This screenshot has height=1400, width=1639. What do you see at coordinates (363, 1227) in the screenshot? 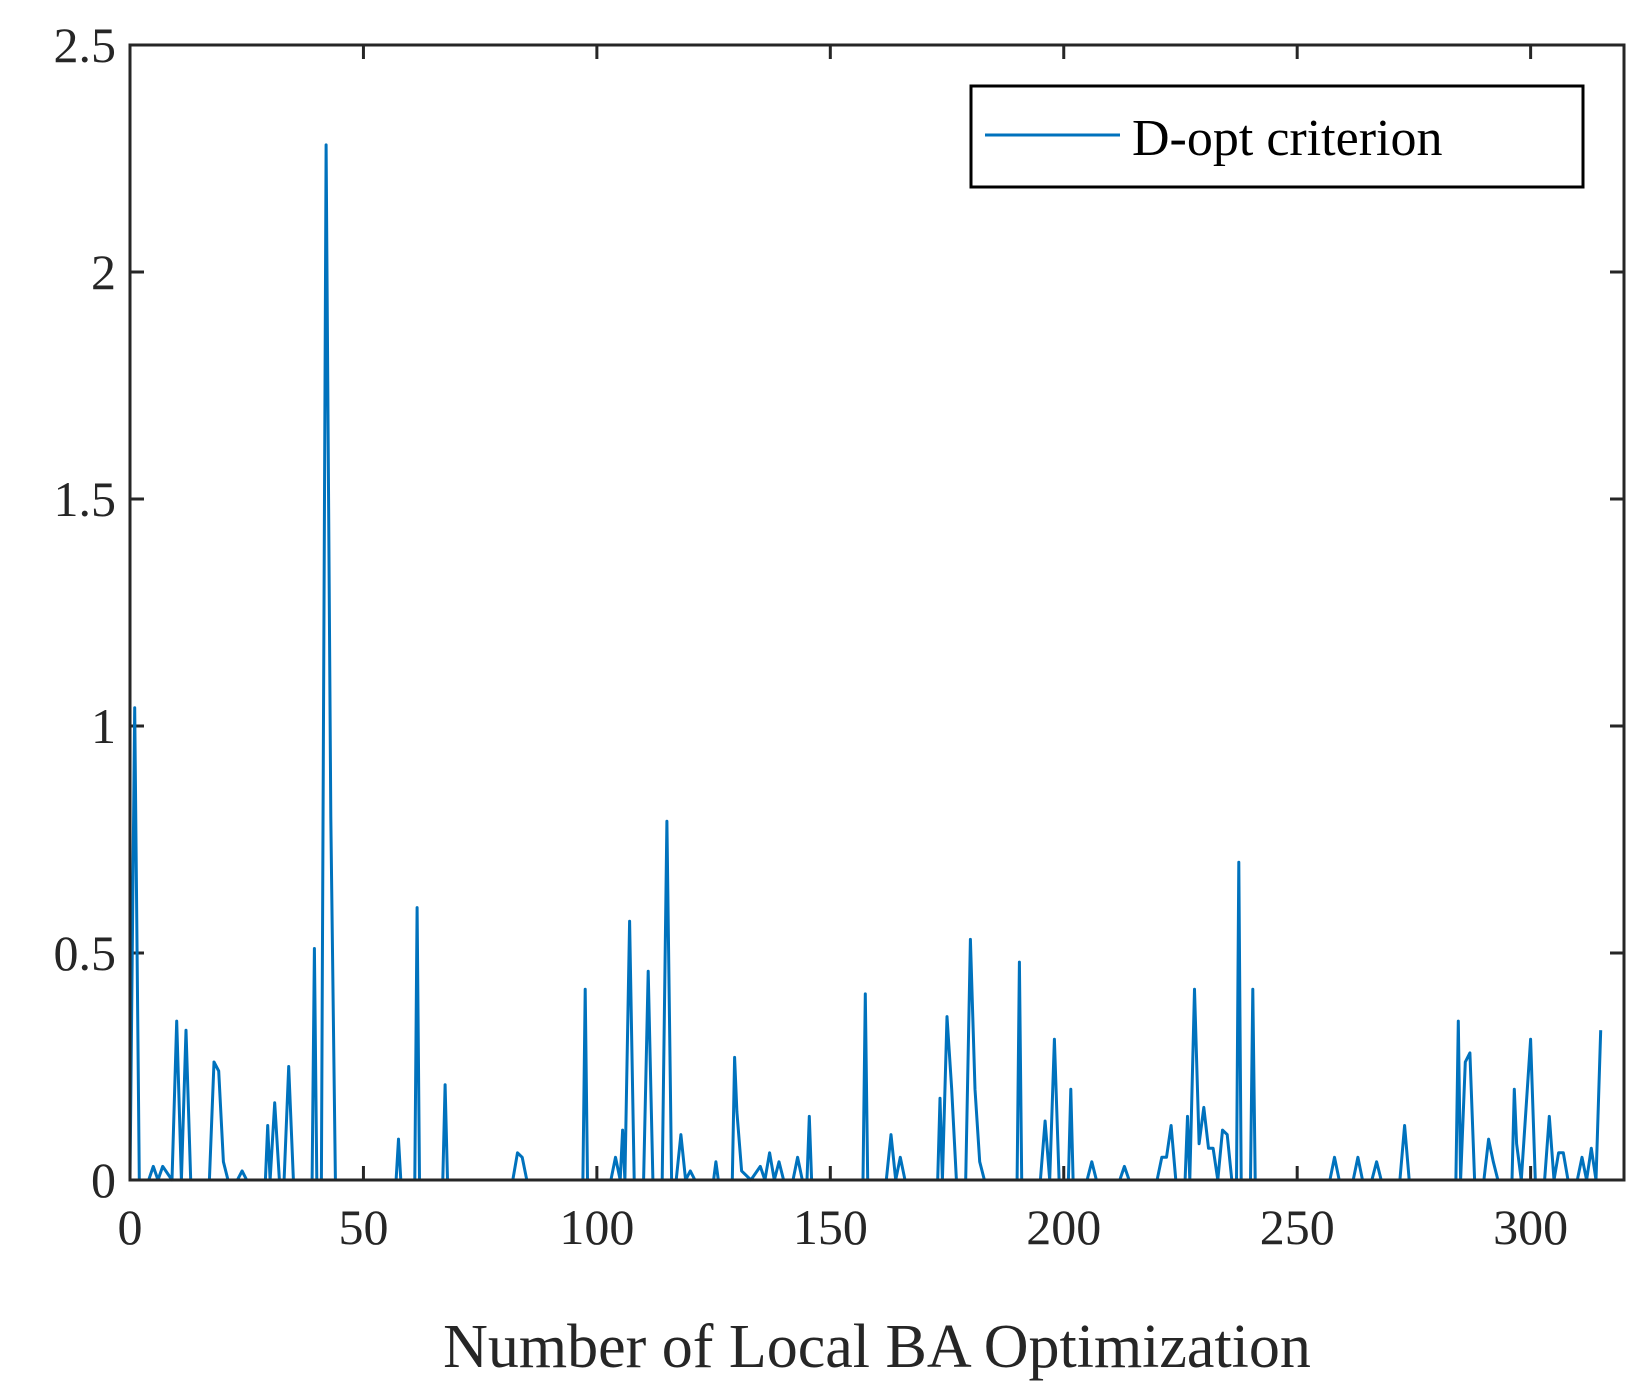
I see `x-tick-label: 50` at bounding box center [363, 1227].